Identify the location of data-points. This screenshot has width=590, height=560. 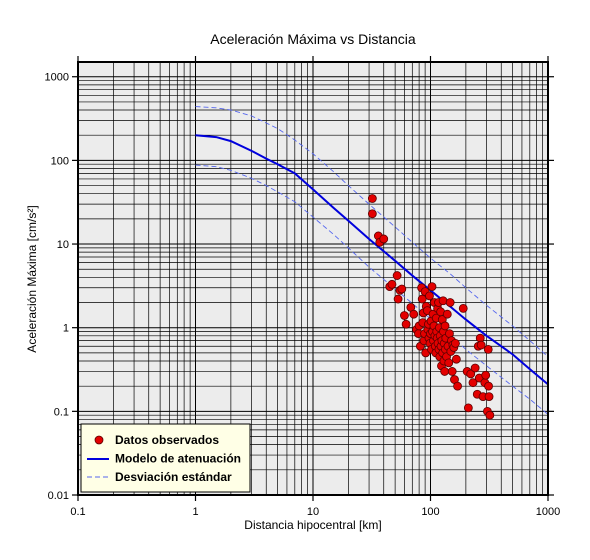
(431, 307).